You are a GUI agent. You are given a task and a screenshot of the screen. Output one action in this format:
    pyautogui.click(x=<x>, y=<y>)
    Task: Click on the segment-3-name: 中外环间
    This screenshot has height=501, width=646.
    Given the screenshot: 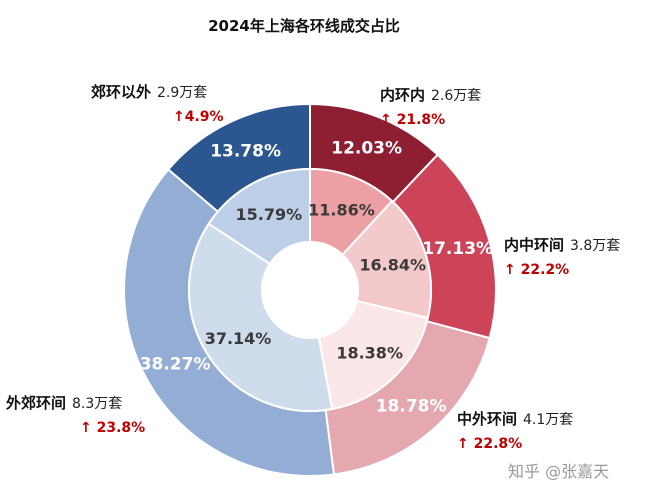 What is the action you would take?
    pyautogui.click(x=487, y=419)
    